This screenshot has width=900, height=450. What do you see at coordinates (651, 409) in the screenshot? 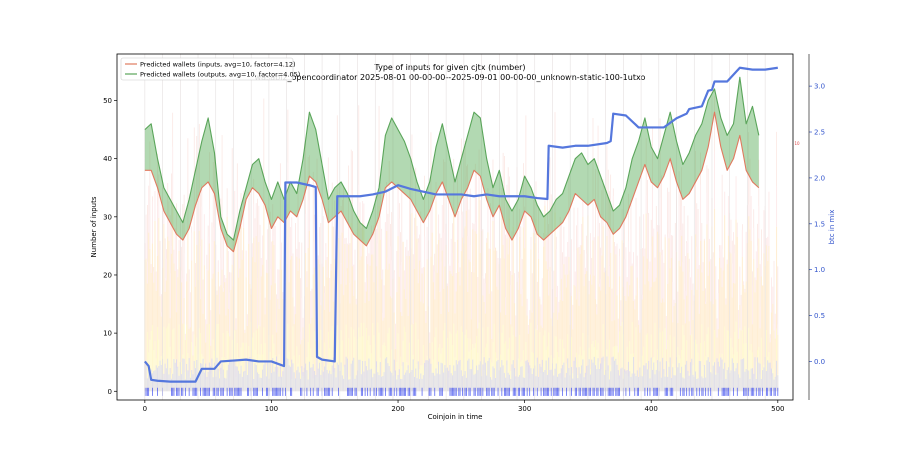
I see `x-tick-label: 400` at bounding box center [651, 409].